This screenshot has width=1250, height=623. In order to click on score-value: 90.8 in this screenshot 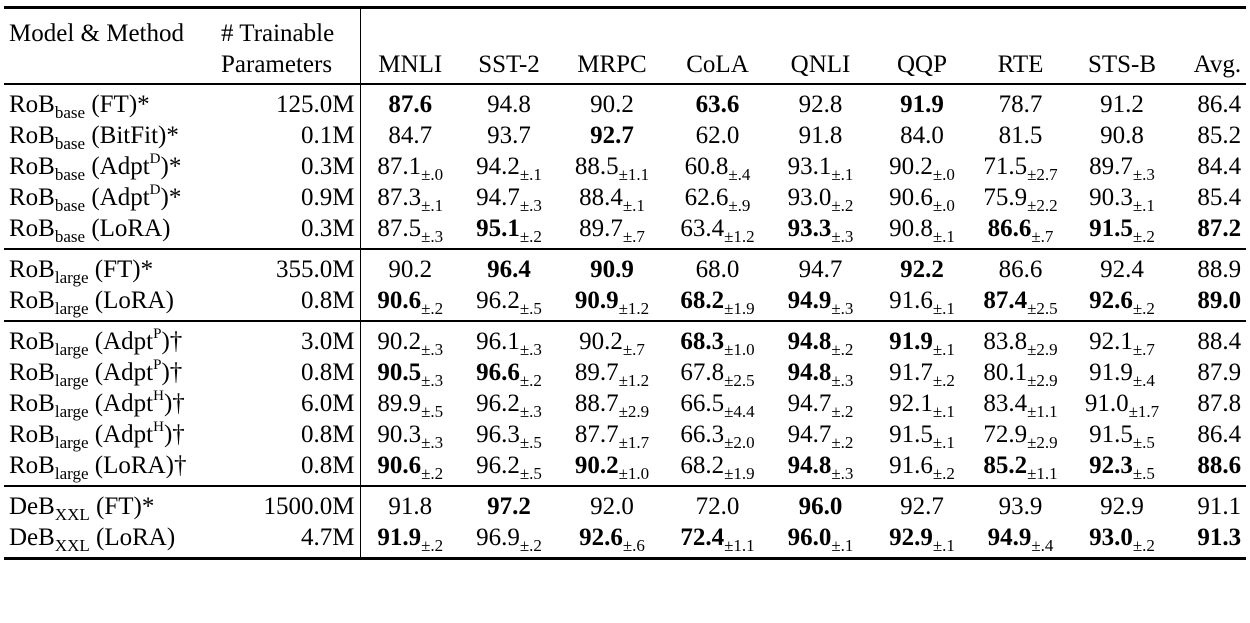, I will do `click(911, 228)`.